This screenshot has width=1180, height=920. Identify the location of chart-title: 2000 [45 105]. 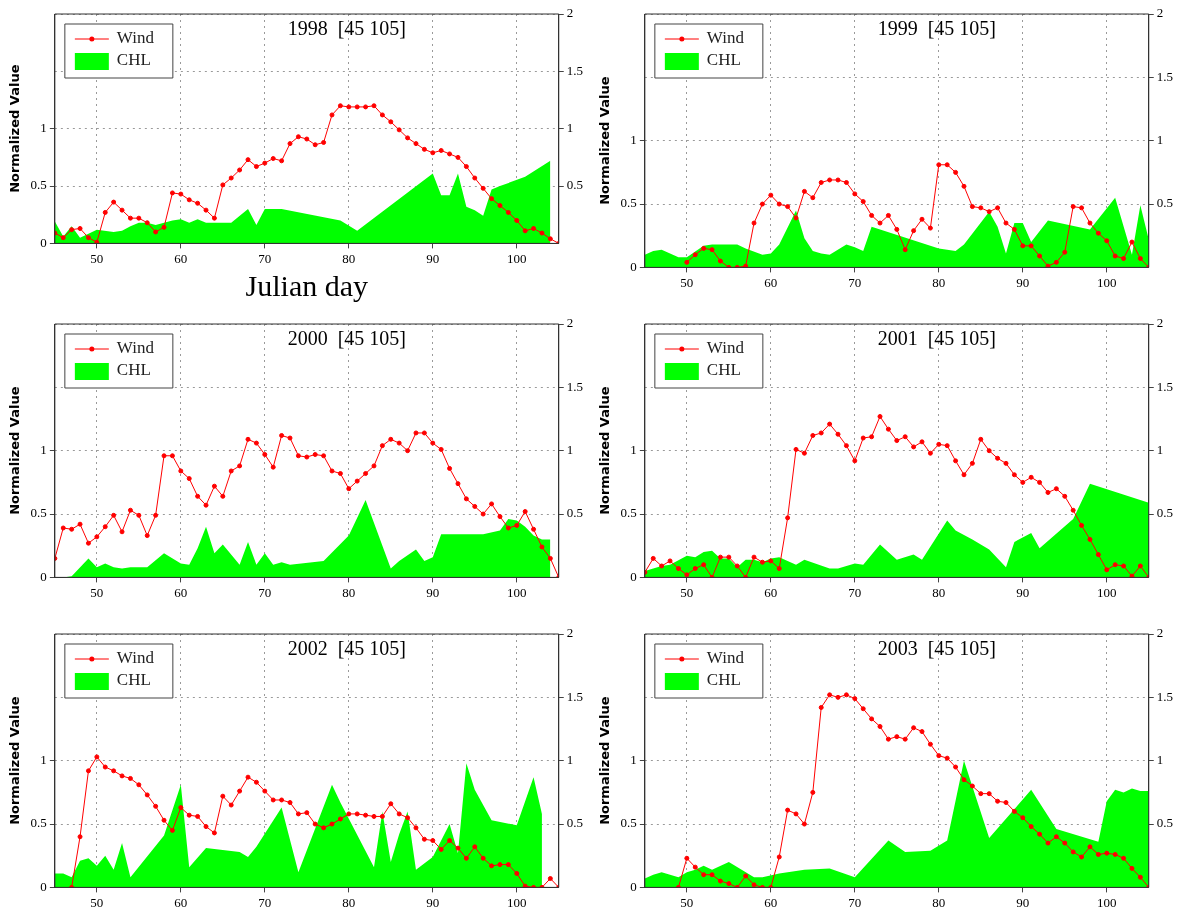
(346, 338).